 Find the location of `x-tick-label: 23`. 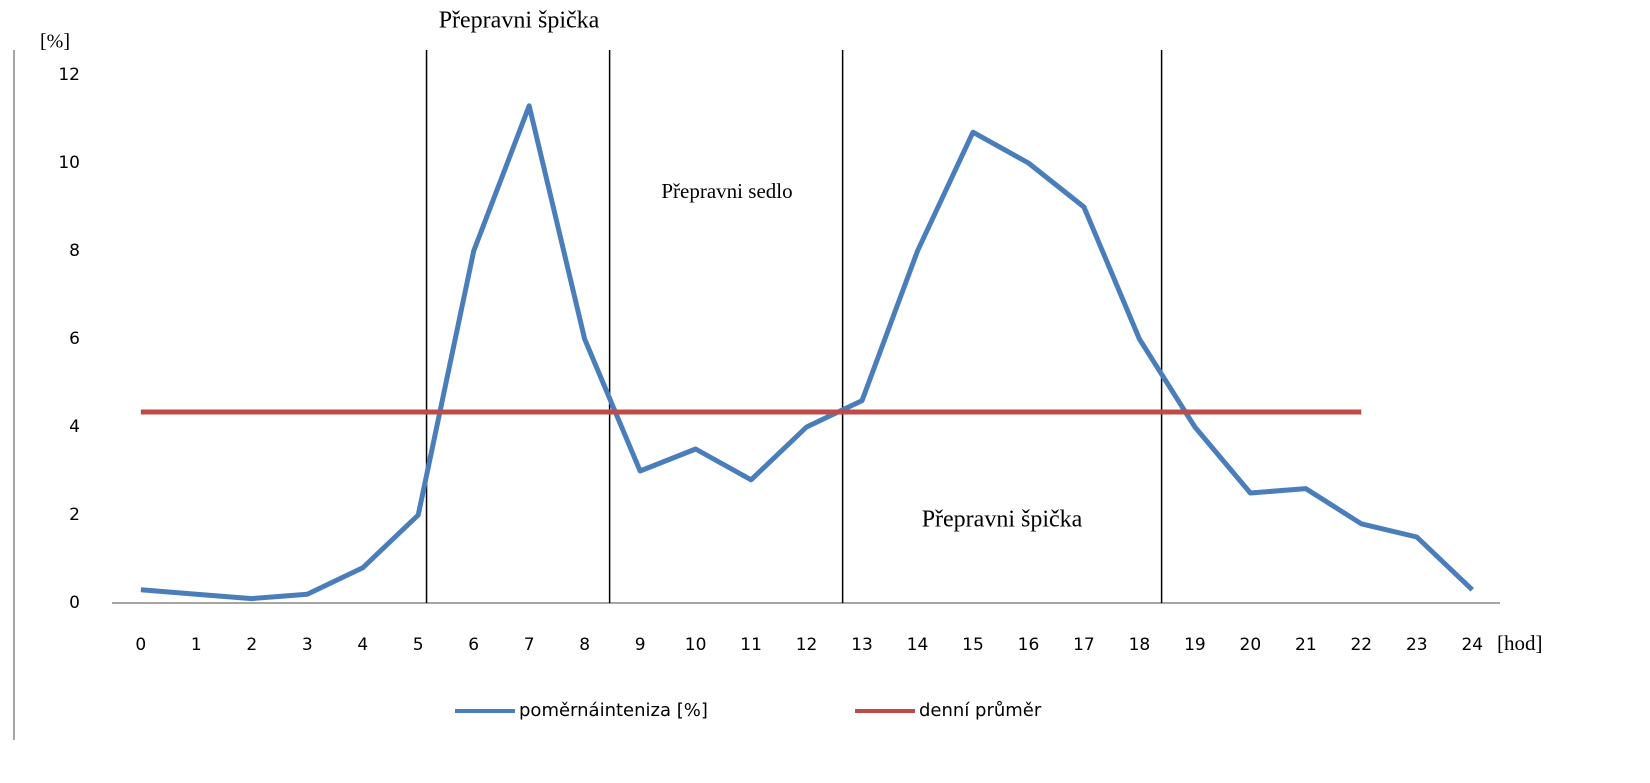

x-tick-label: 23 is located at coordinates (1417, 645).